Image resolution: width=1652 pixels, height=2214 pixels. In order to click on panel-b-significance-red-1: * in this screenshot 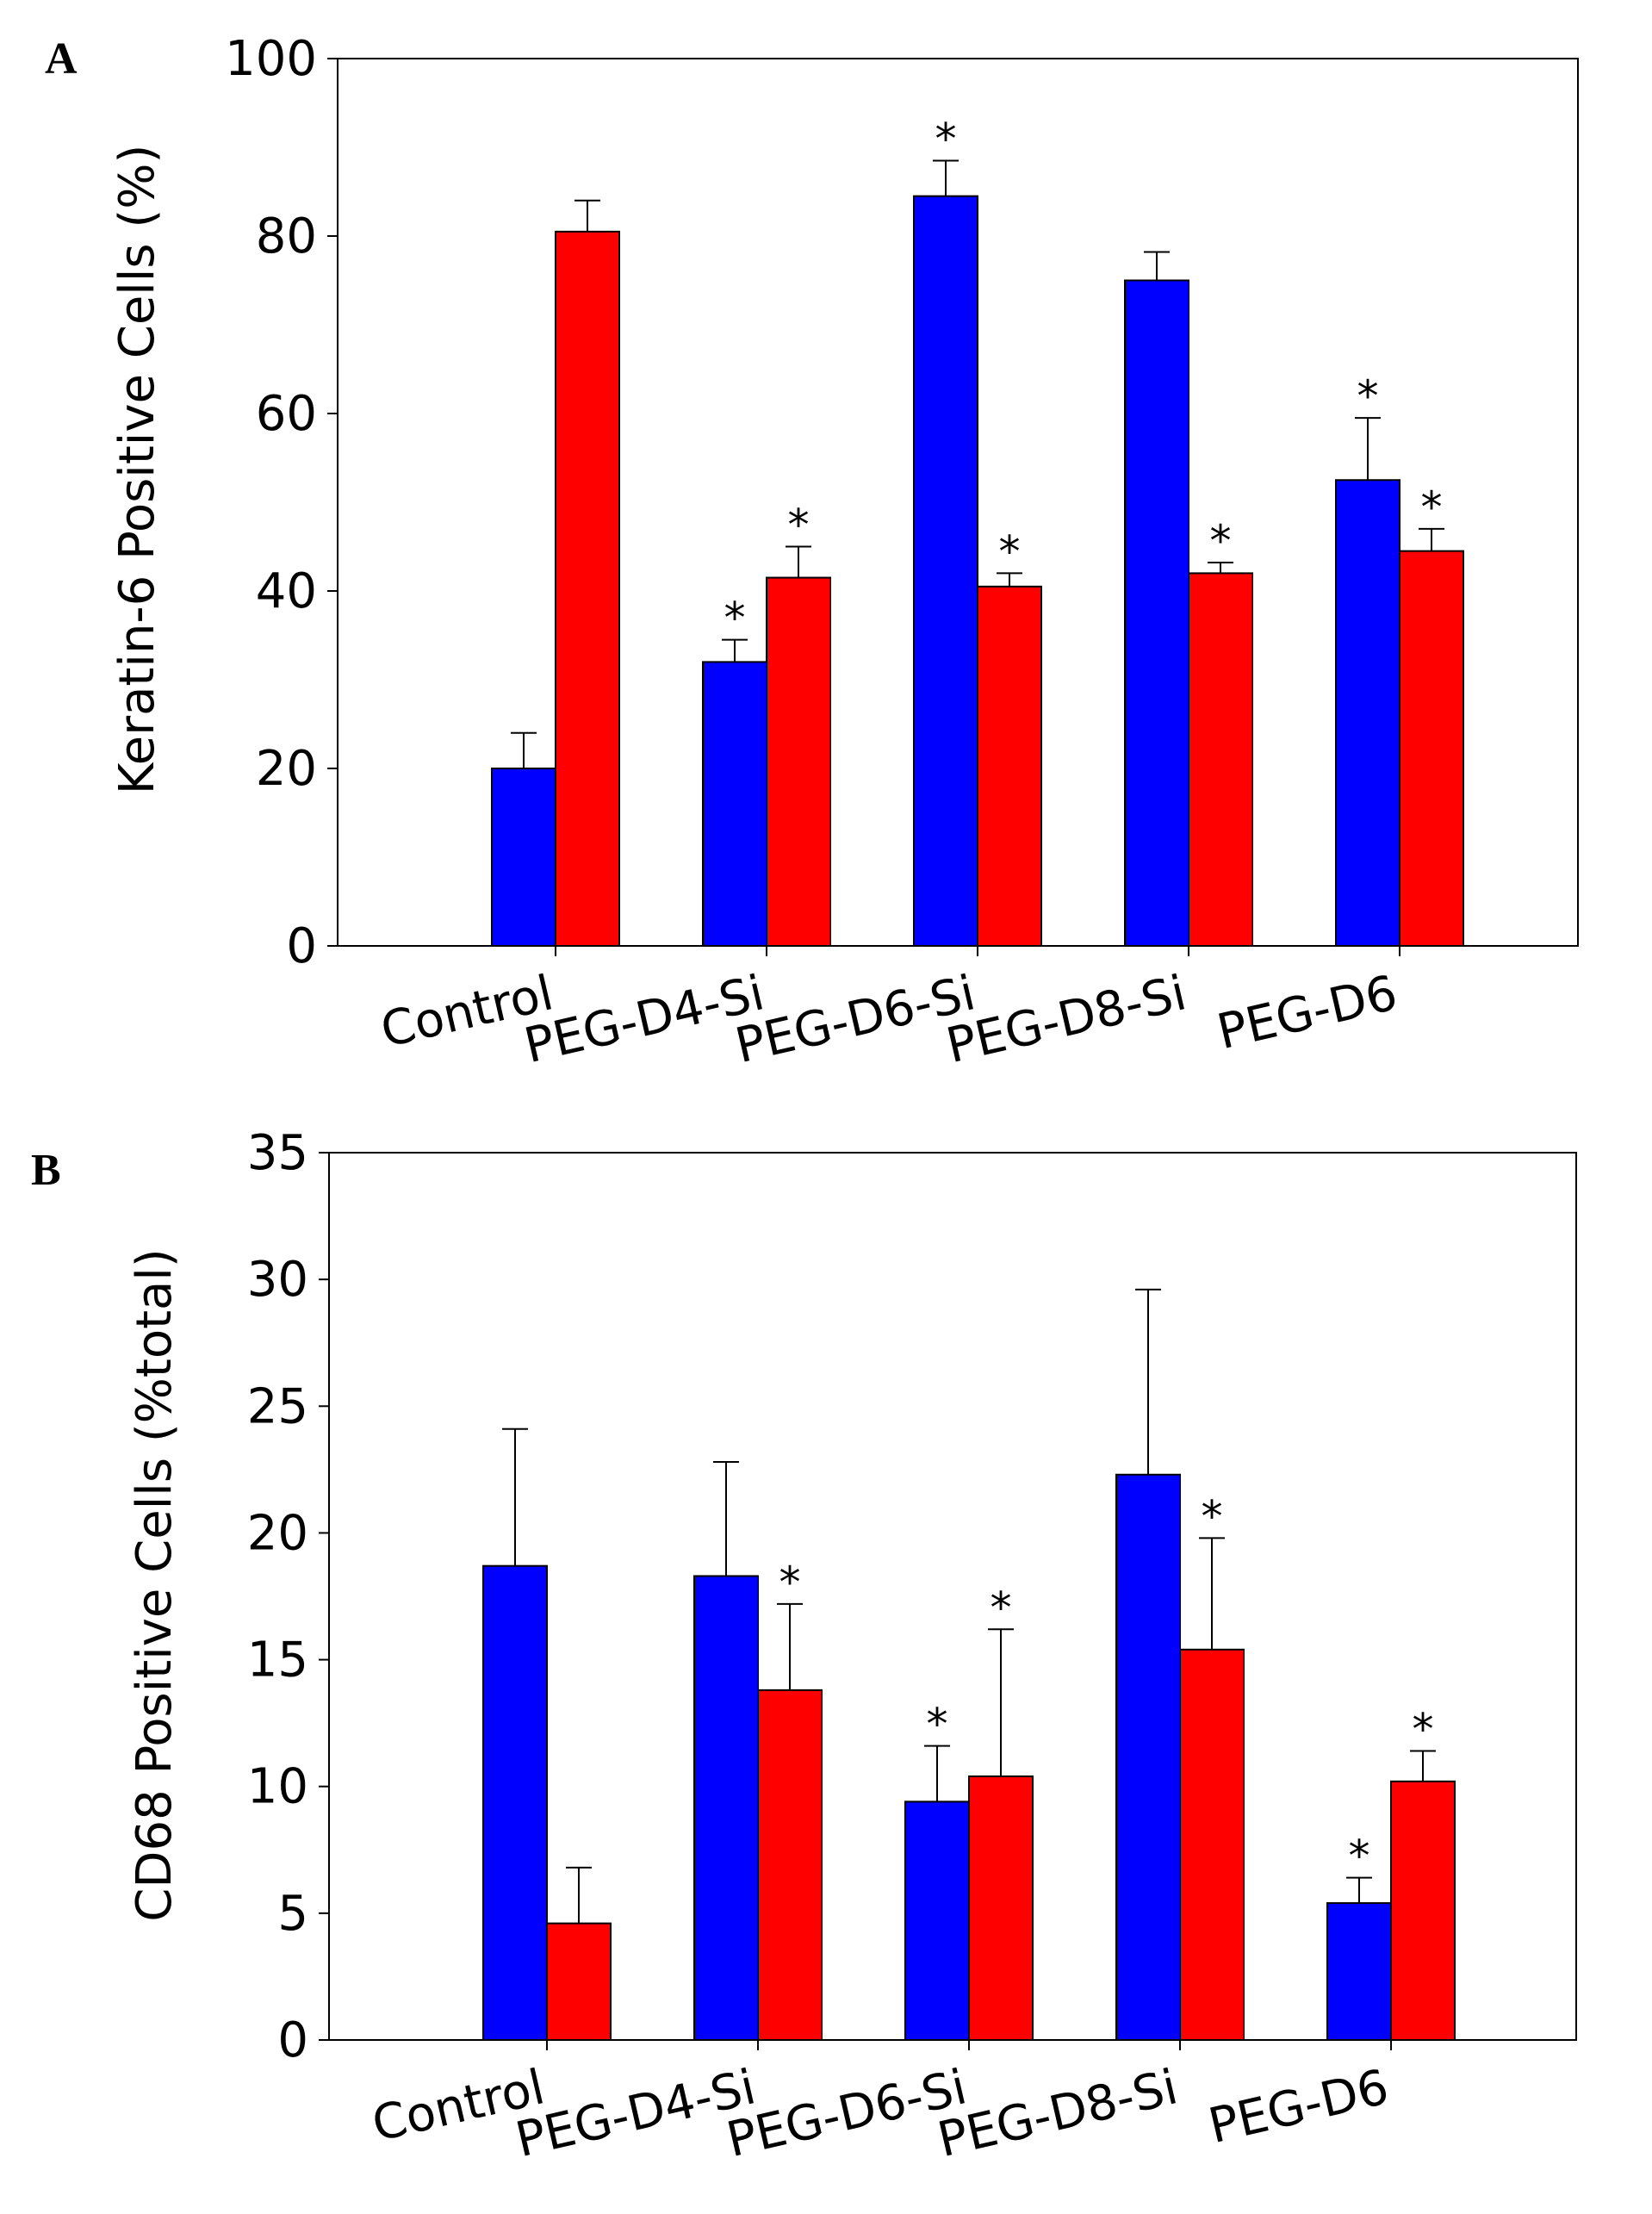, I will do `click(790, 1583)`.